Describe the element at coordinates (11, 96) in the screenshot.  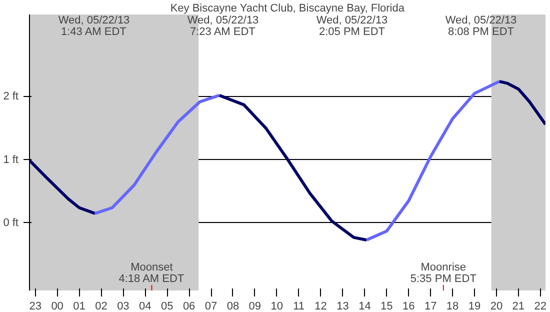
I see `y-tick-label: 2 ft` at that location.